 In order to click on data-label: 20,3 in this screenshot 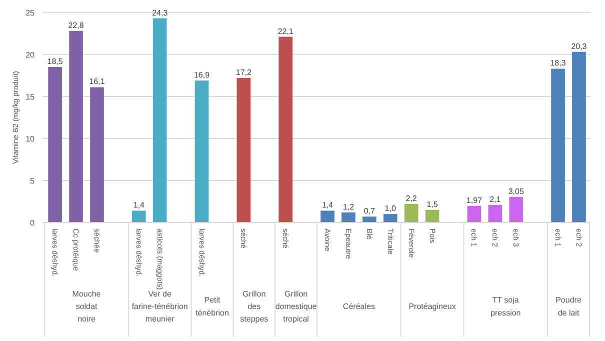, I will do `click(579, 46)`.